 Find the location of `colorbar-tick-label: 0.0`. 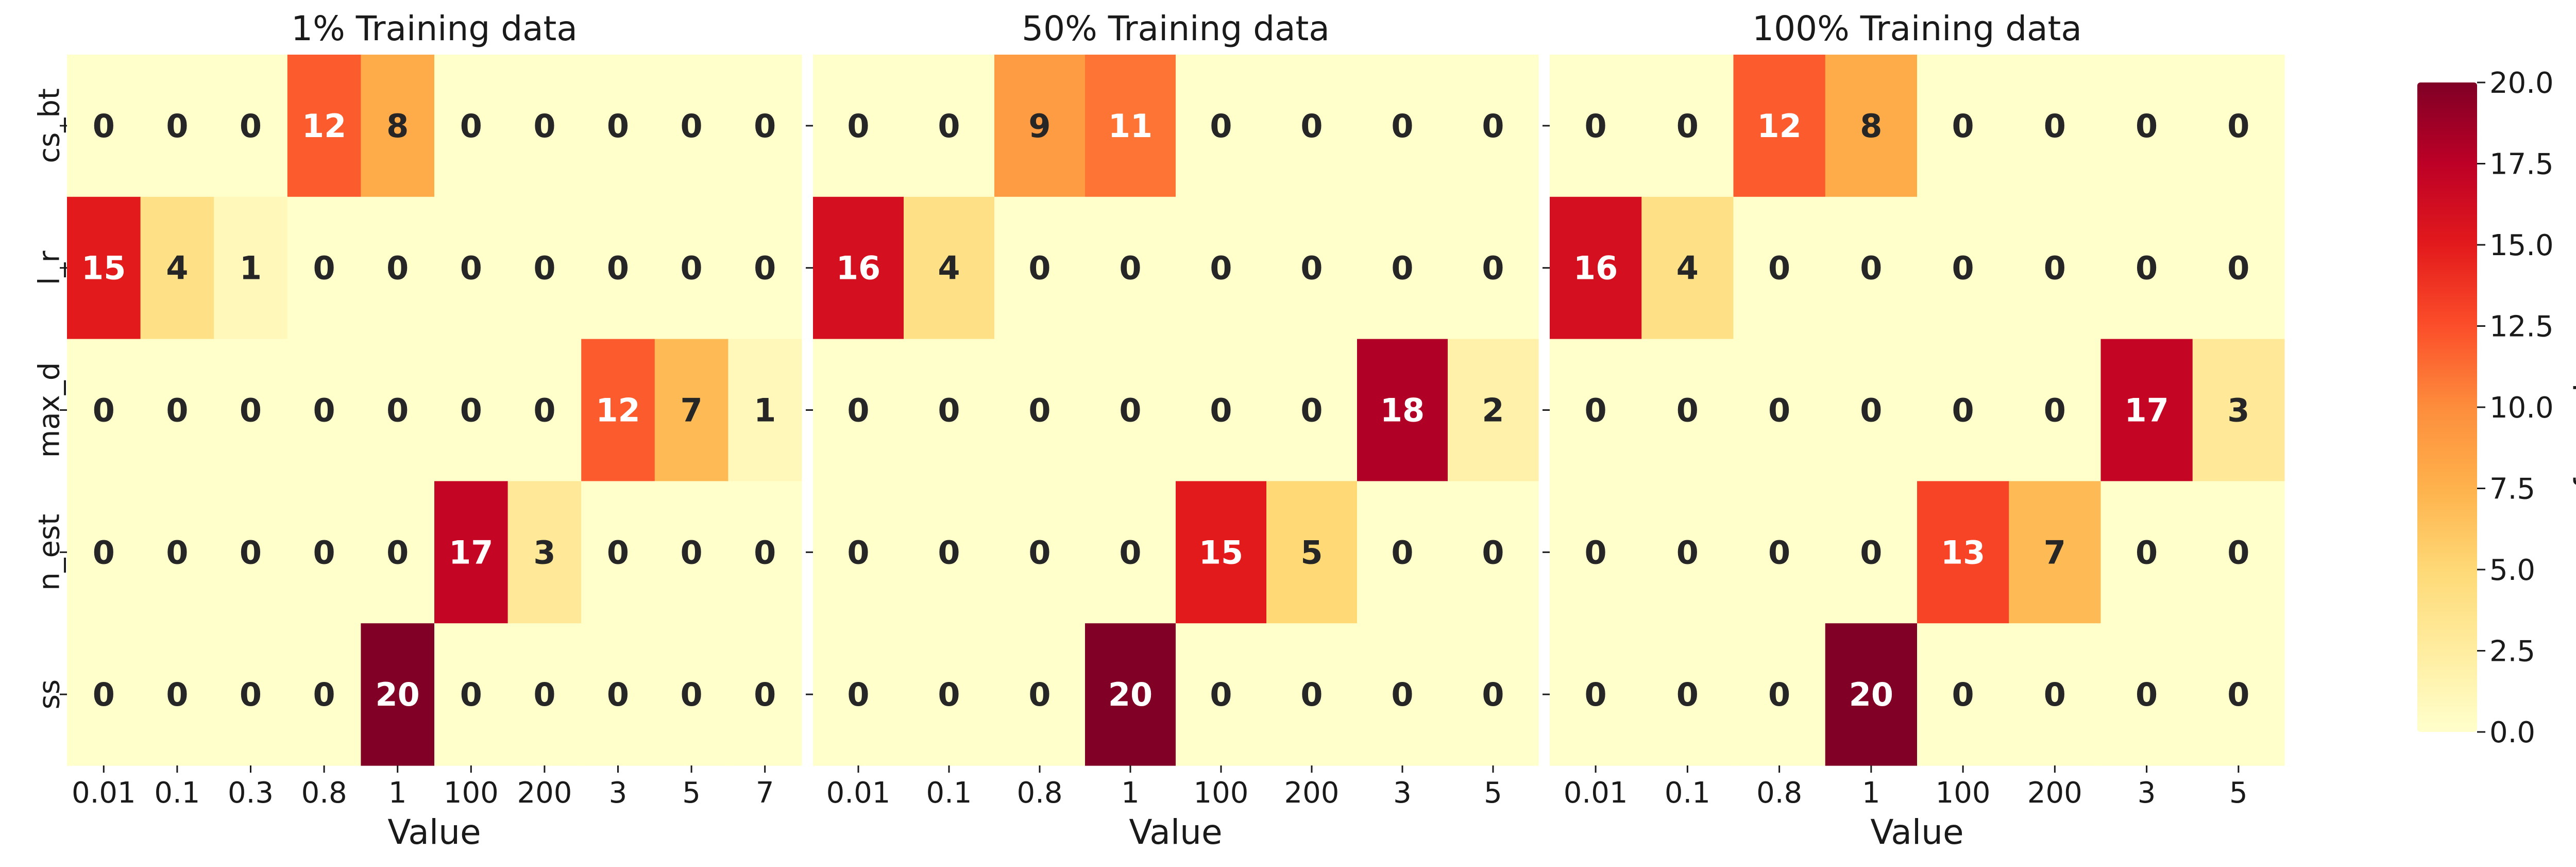

colorbar-tick-label: 0.0 is located at coordinates (2512, 732).